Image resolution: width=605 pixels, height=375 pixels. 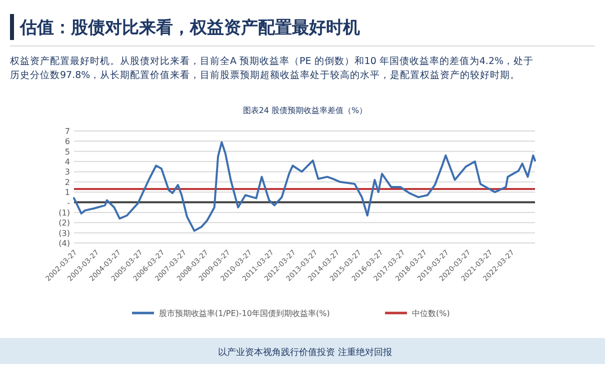 I want to click on y-tick-label: (4), so click(x=64, y=243).